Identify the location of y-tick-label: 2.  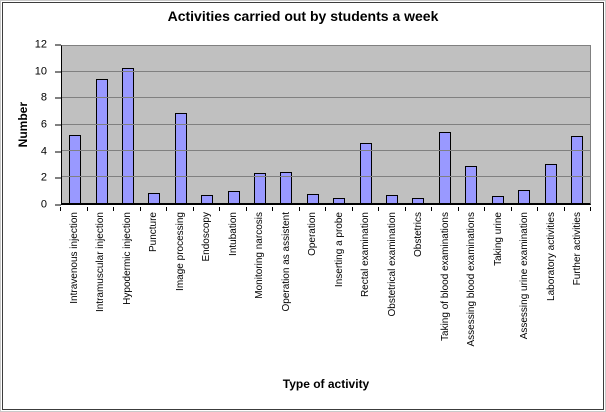
(43, 177).